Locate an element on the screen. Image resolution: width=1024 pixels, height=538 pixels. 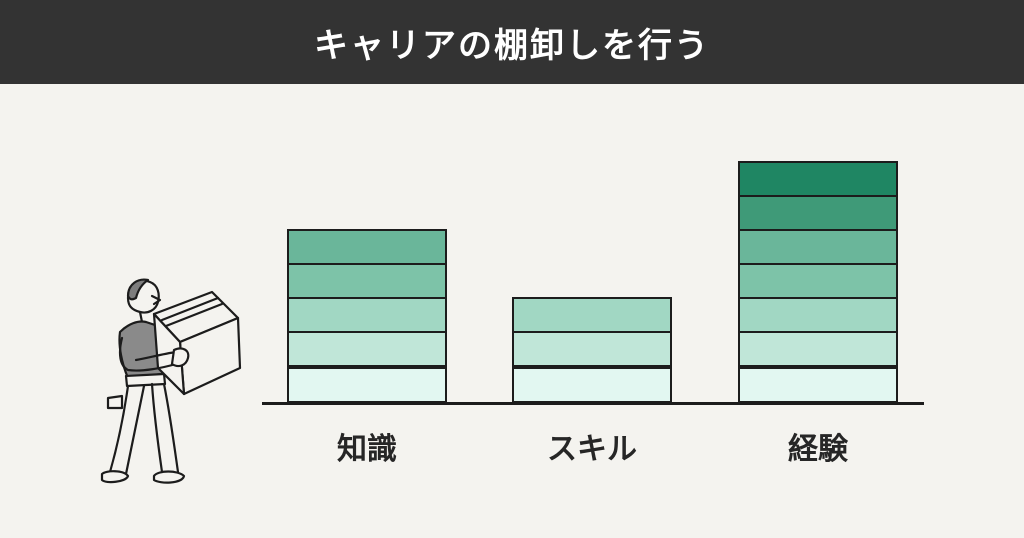
page-title: キャリアの棚卸しを行う is located at coordinates (512, 45).